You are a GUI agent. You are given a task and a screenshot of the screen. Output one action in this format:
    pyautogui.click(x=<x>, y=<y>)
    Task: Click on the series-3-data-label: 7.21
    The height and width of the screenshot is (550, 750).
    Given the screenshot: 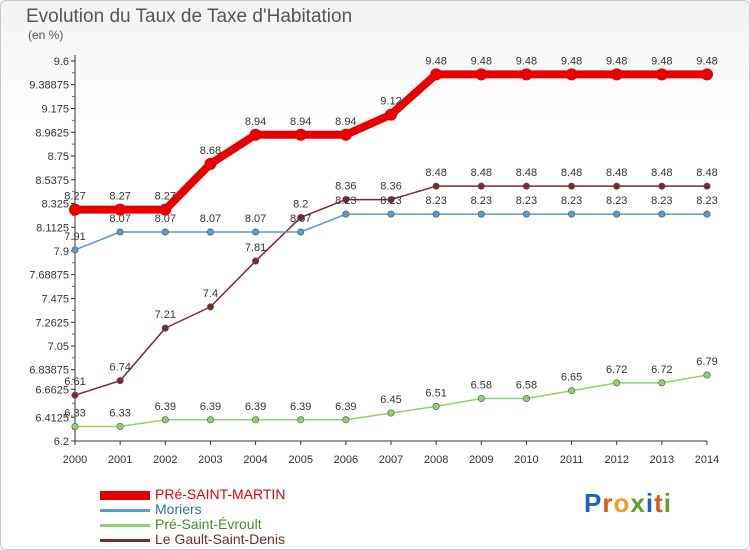 What is the action you would take?
    pyautogui.click(x=165, y=315)
    